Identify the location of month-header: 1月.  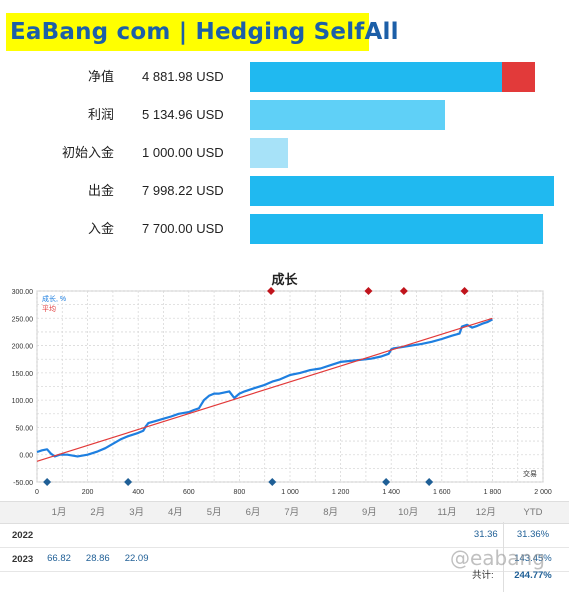
(59, 512).